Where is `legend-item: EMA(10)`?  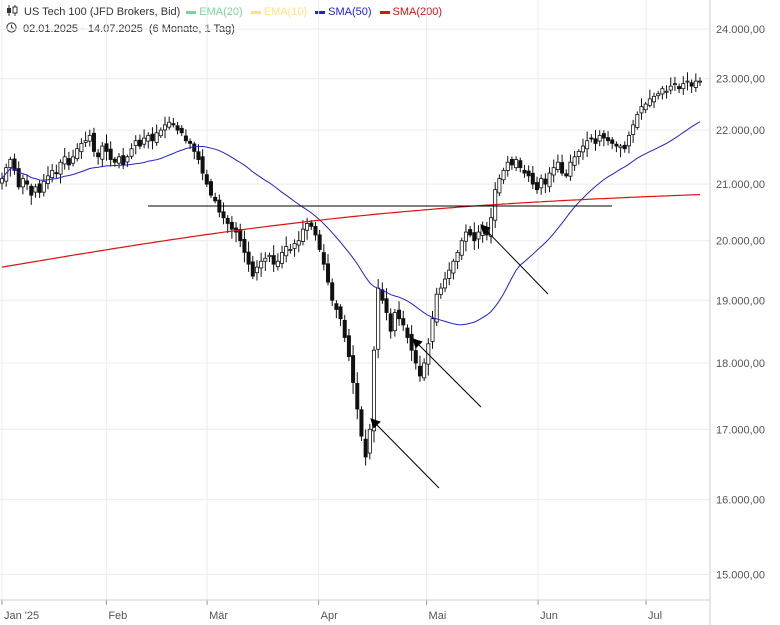 legend-item: EMA(10) is located at coordinates (278, 12).